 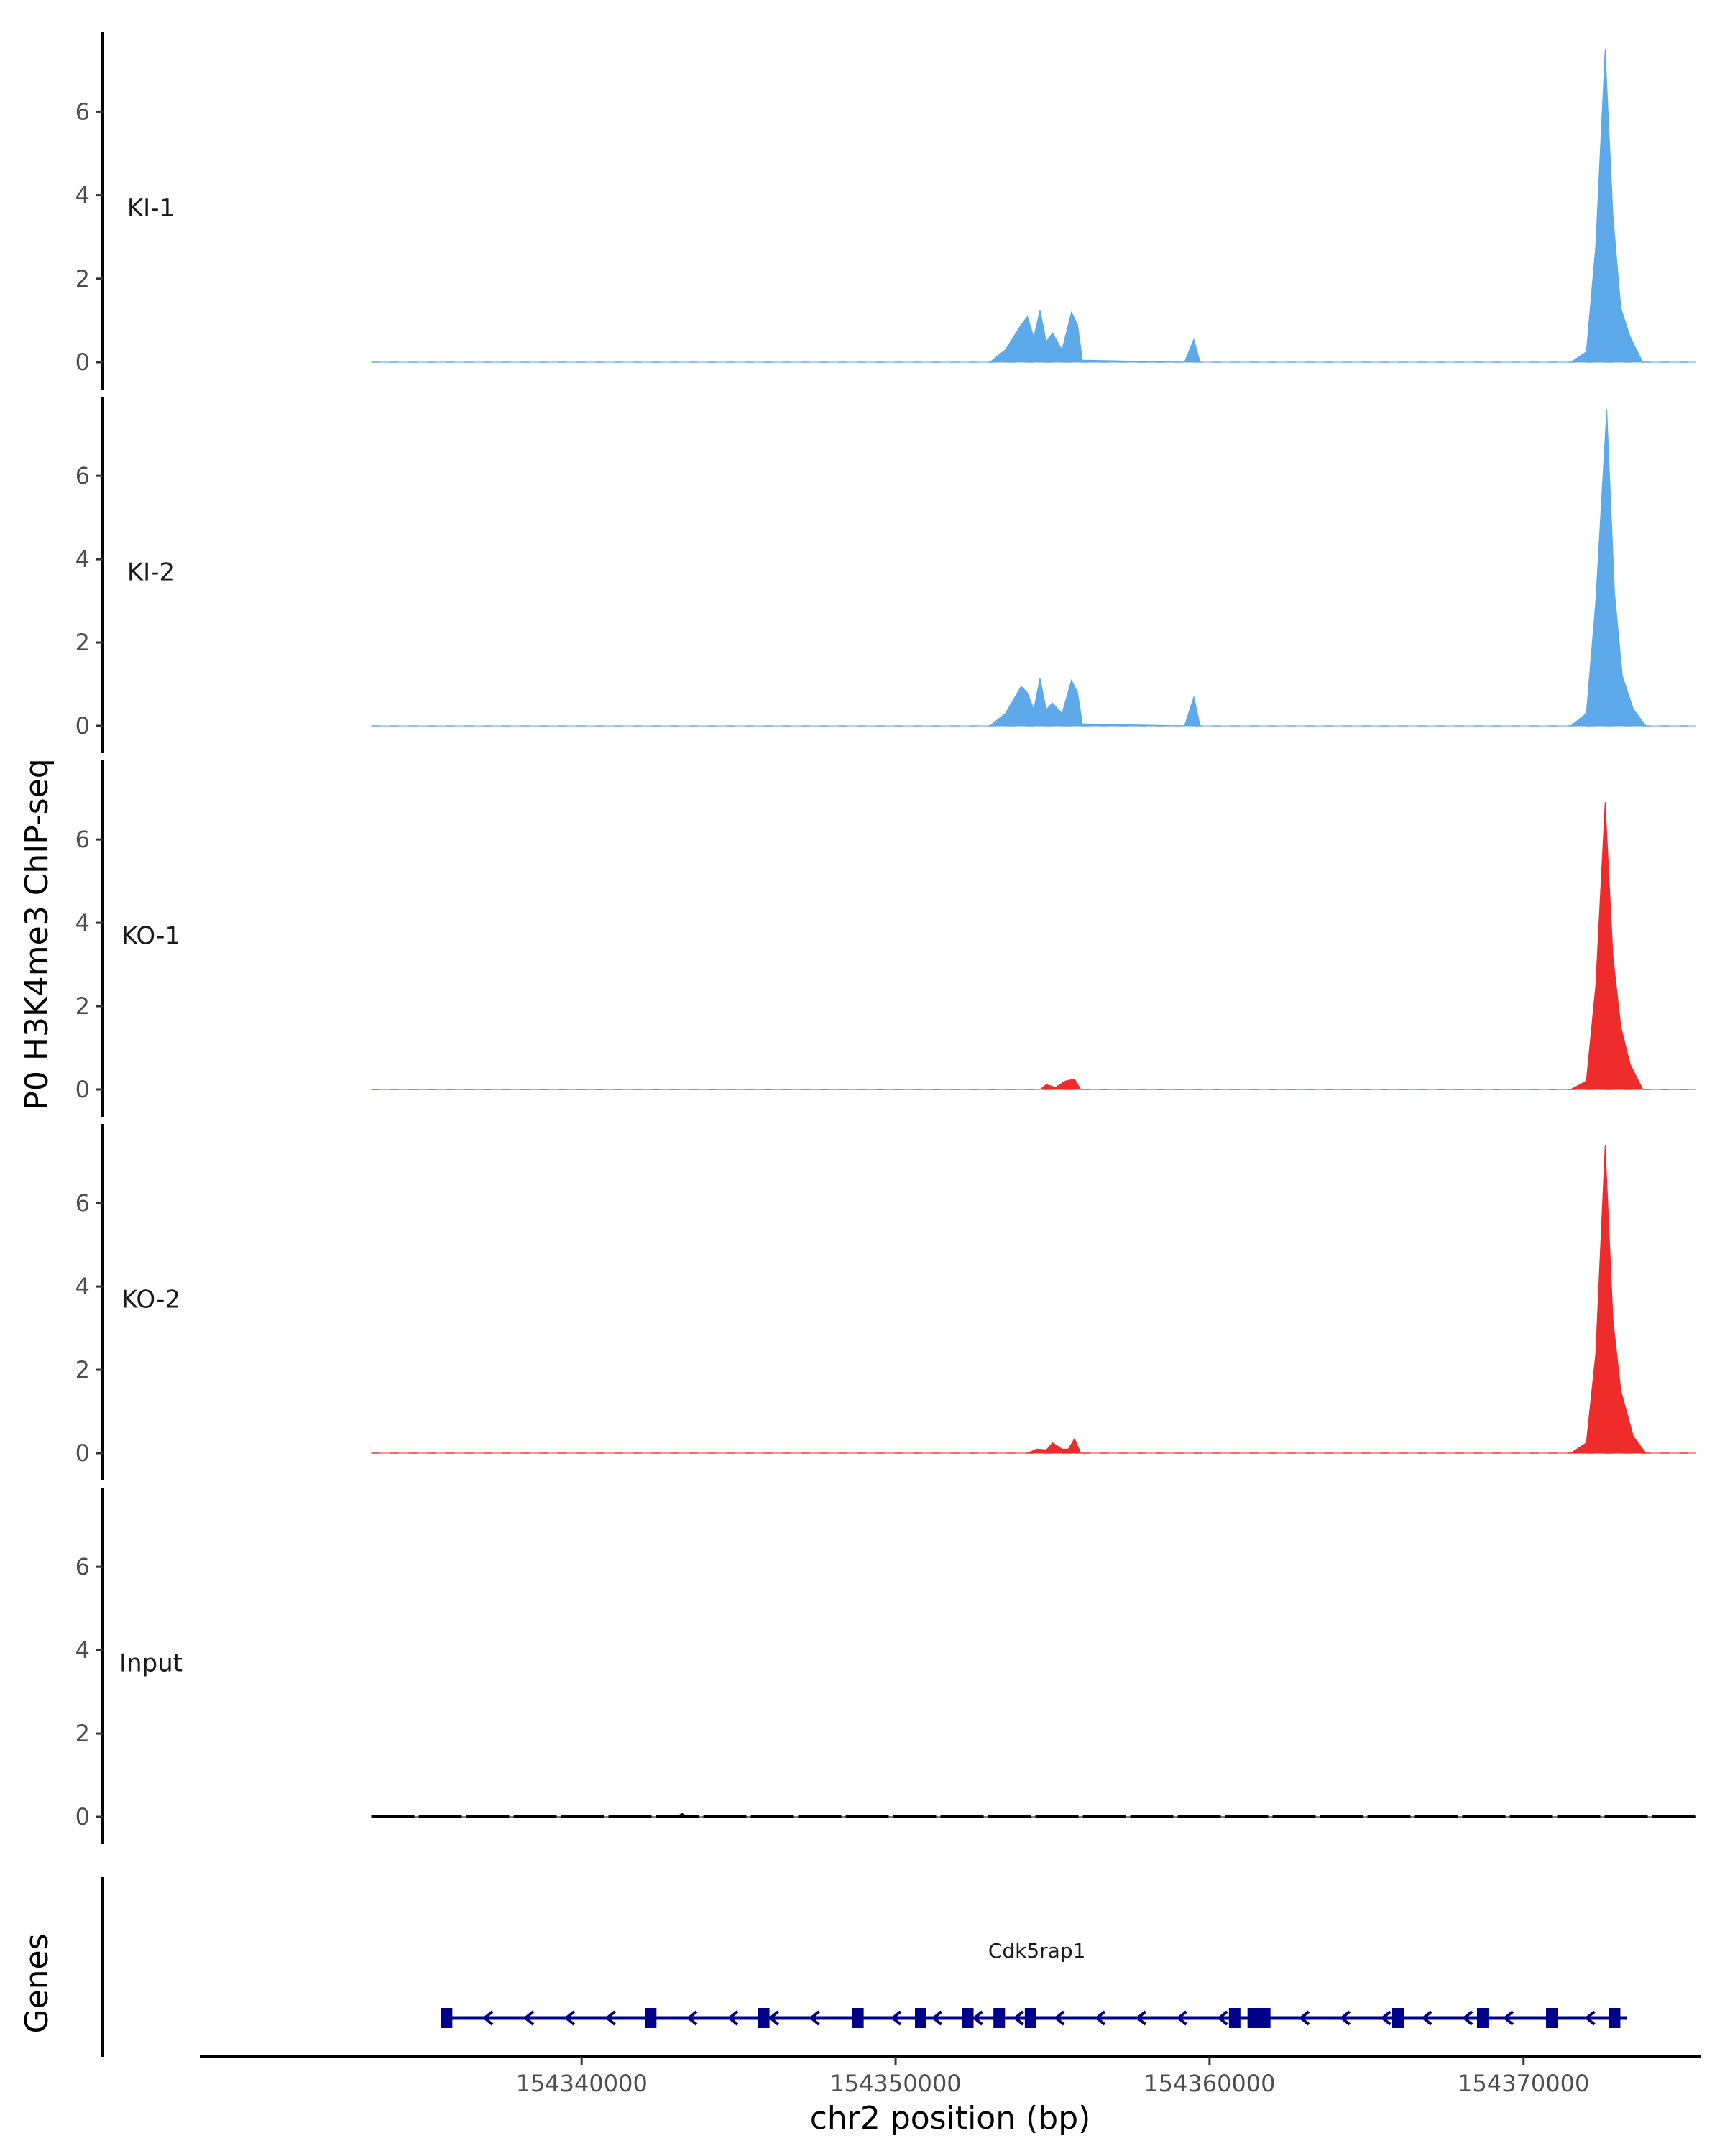 I want to click on x-tick-label: 154370000, so click(x=1523, y=2083).